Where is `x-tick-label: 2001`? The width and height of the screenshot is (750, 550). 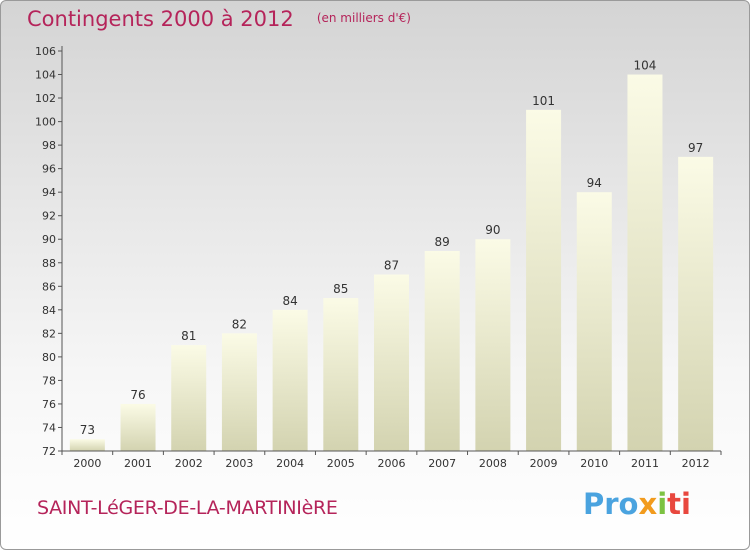 x-tick-label: 2001 is located at coordinates (138, 463).